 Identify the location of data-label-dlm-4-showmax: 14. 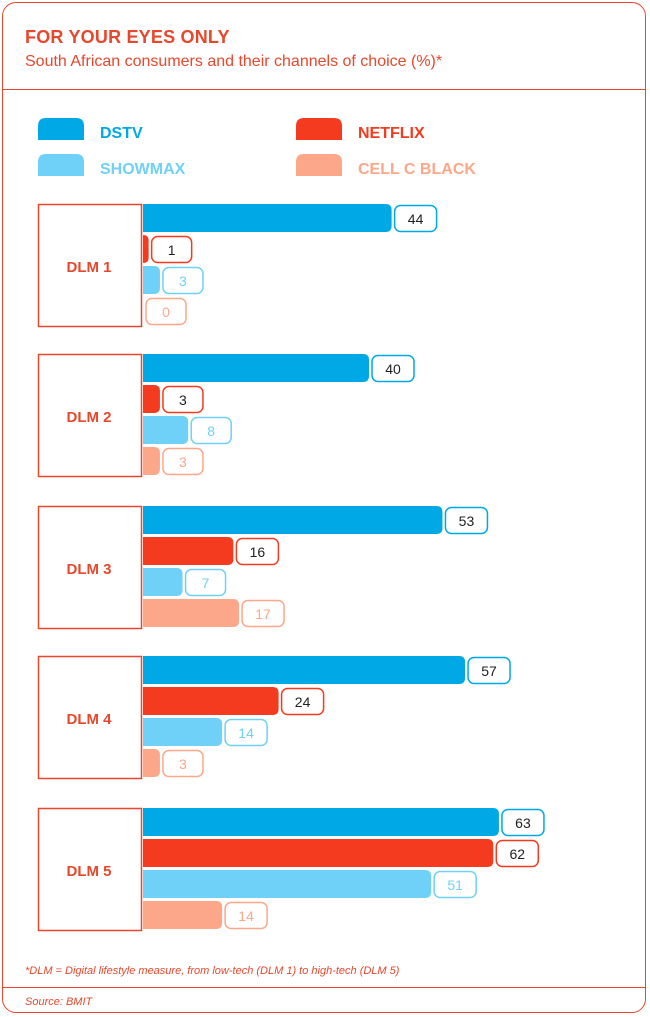
(246, 733).